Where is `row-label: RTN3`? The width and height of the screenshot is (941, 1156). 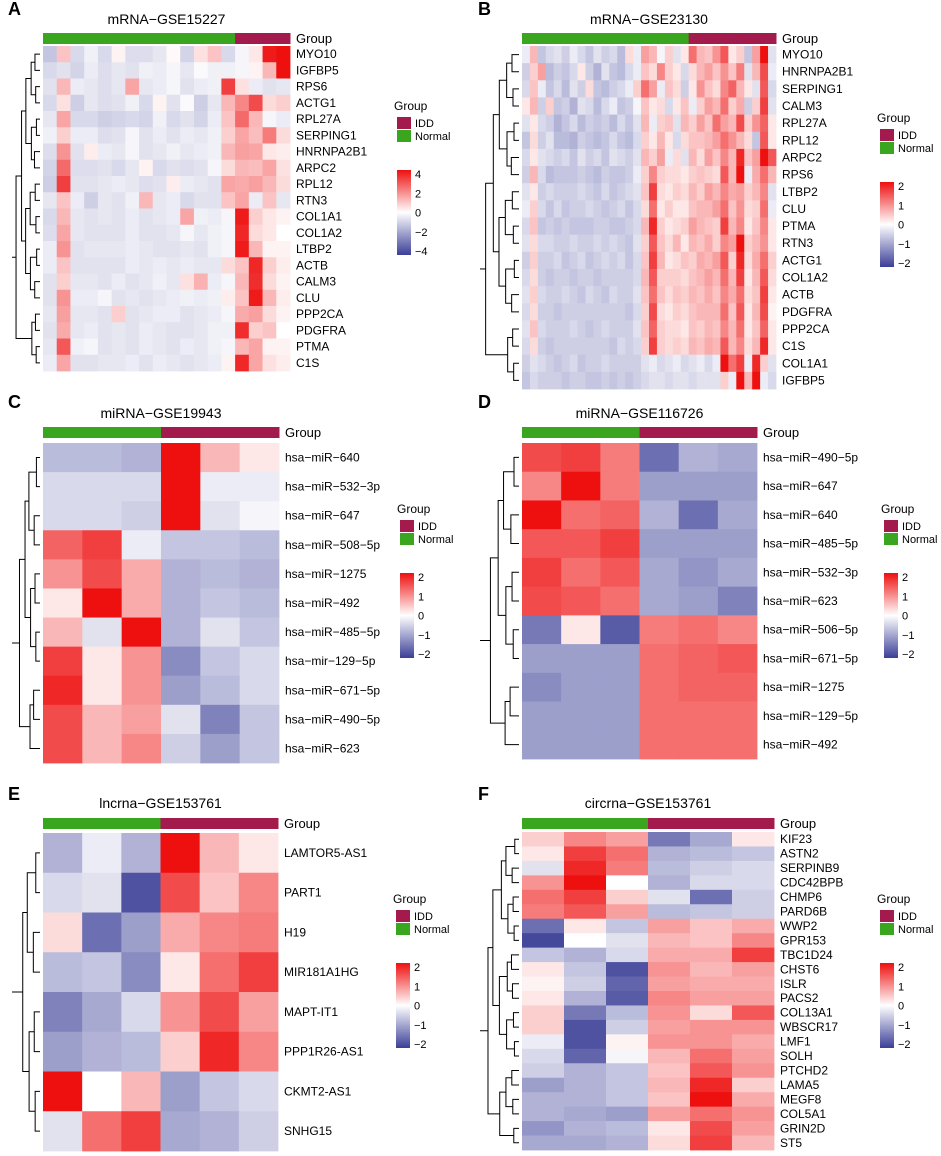
row-label: RTN3 is located at coordinates (311, 200).